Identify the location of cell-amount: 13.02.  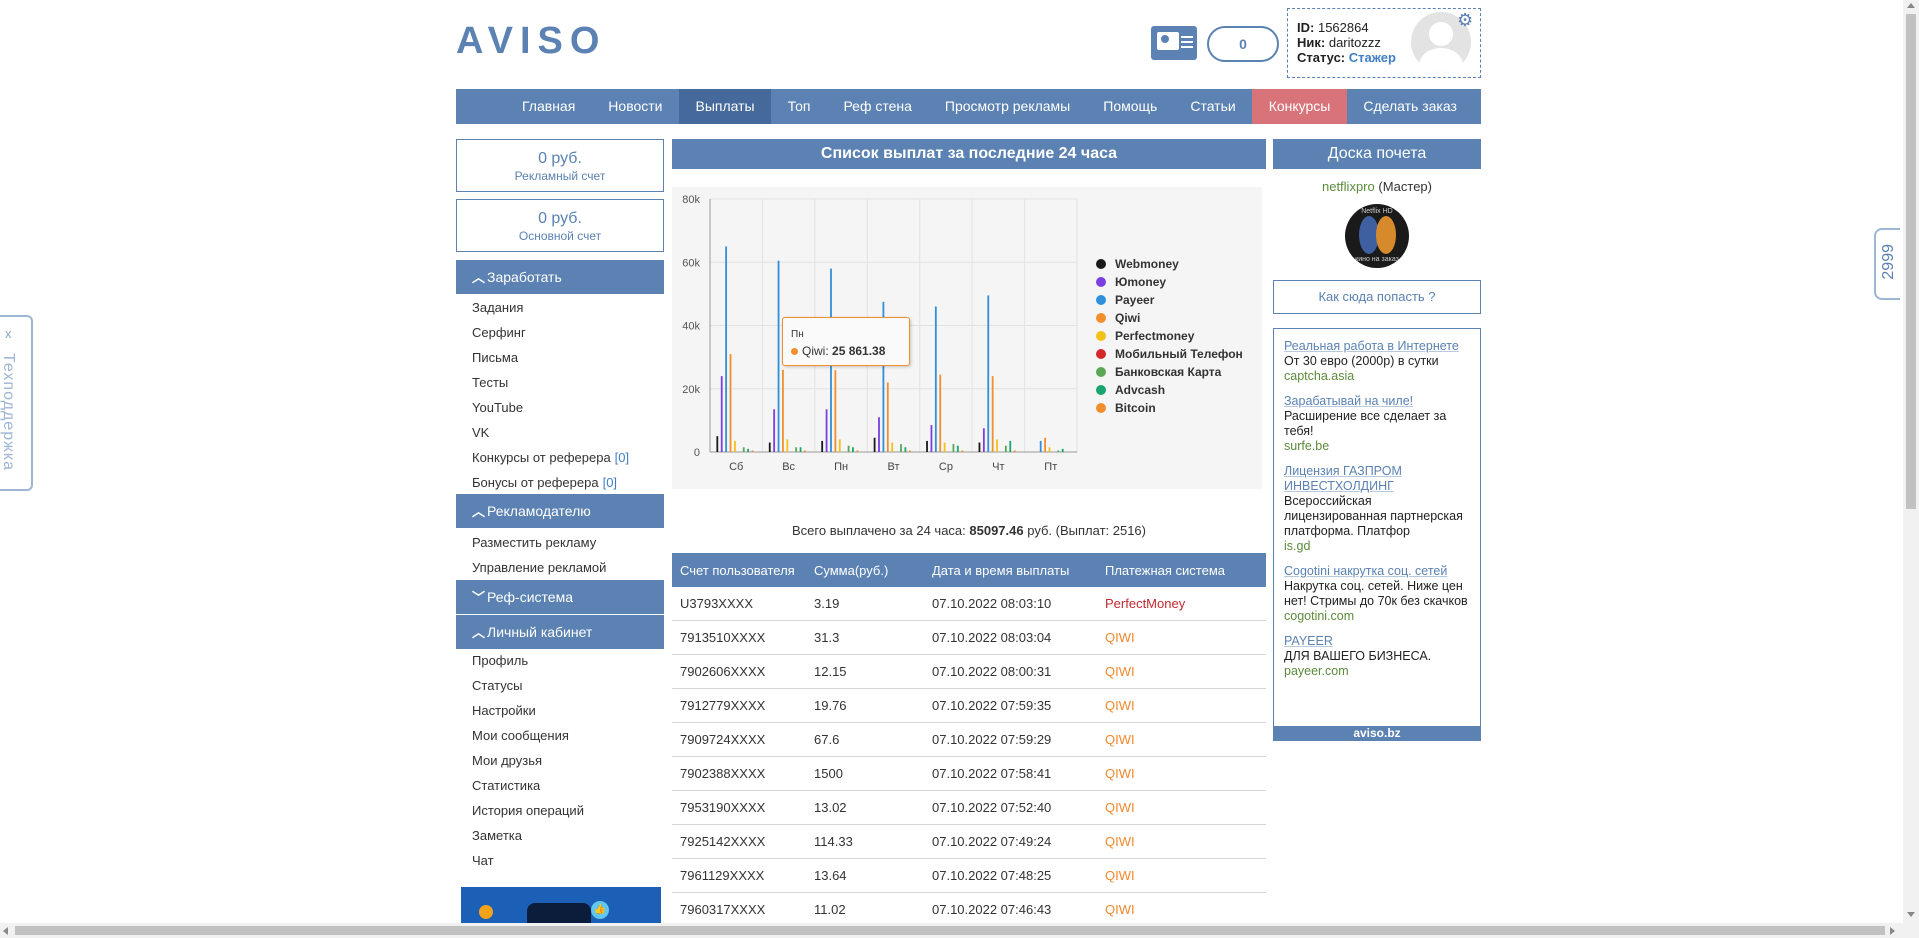
(865, 807).